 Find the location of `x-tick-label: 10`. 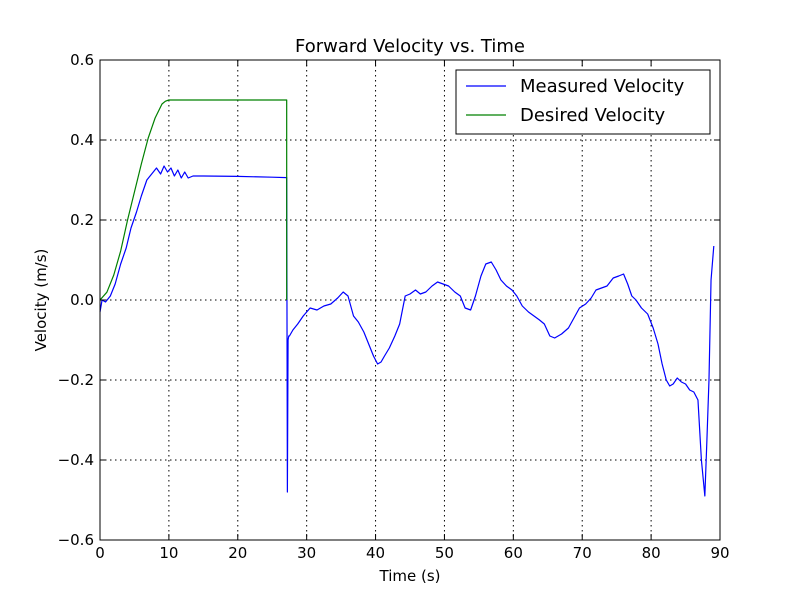

x-tick-label: 10 is located at coordinates (168, 553).